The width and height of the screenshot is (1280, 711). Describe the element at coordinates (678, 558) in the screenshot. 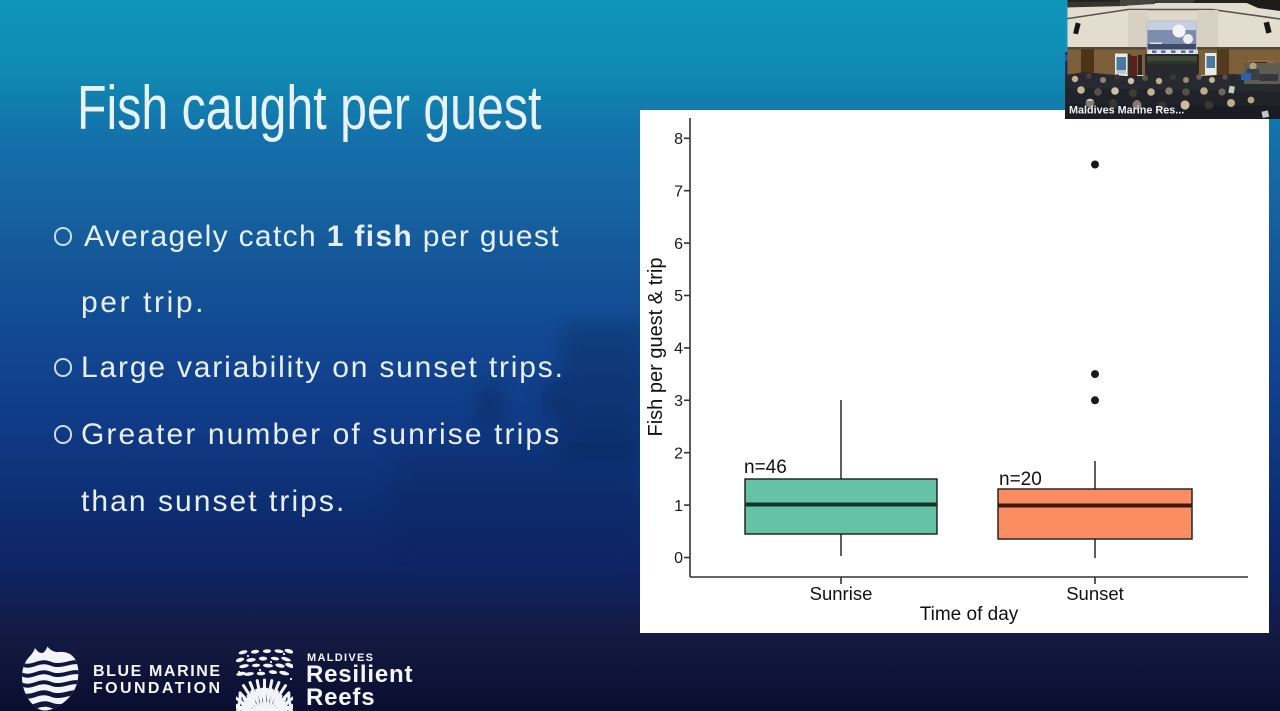

I see `svg-text: 0` at that location.